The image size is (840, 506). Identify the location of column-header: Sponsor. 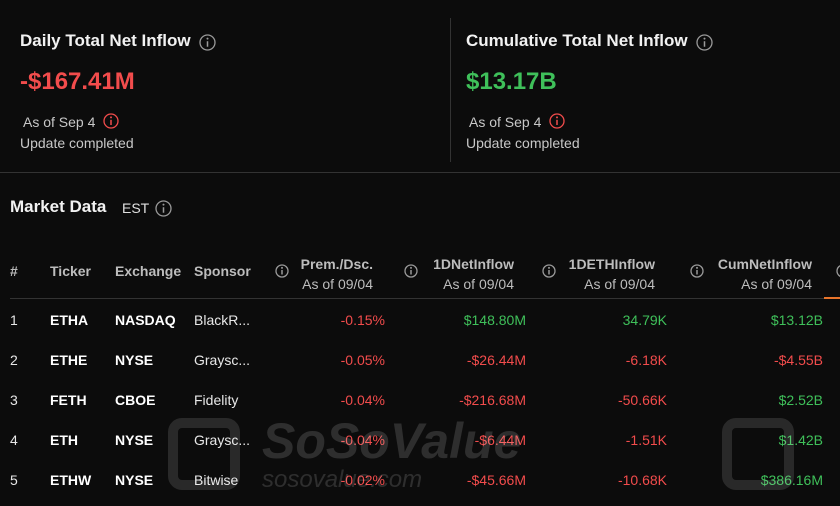
(222, 271).